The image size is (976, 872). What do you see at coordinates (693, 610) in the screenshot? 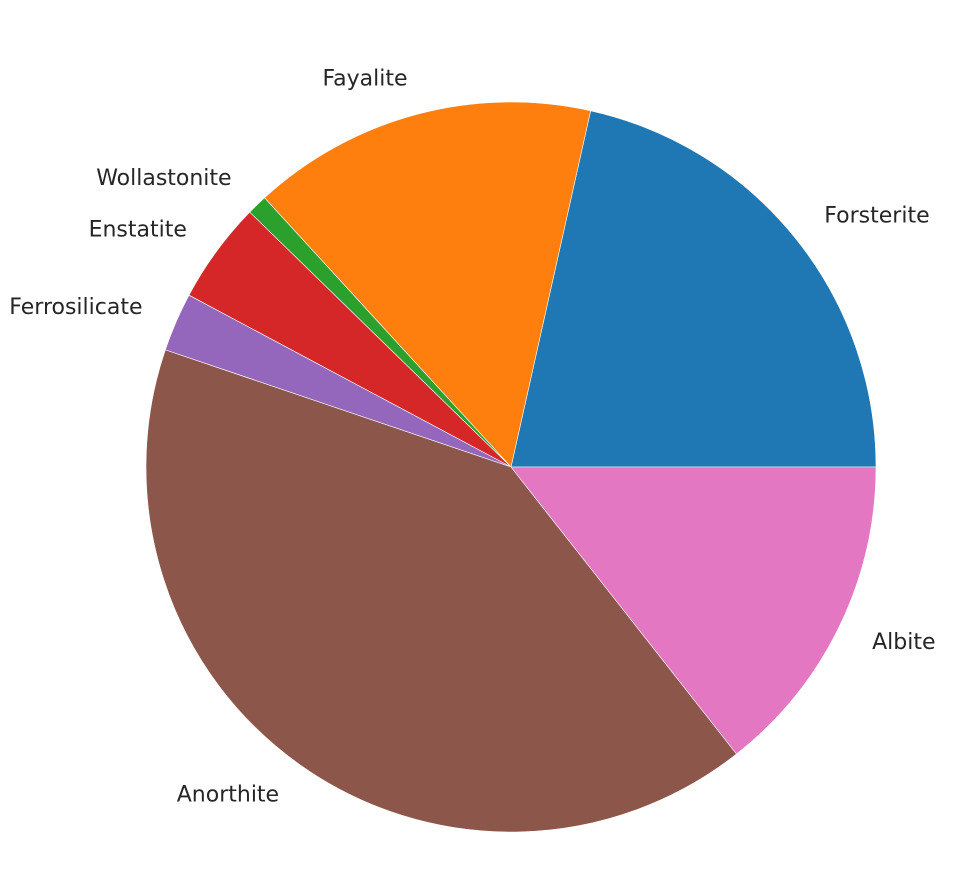
I see `pie-slice-albite` at bounding box center [693, 610].